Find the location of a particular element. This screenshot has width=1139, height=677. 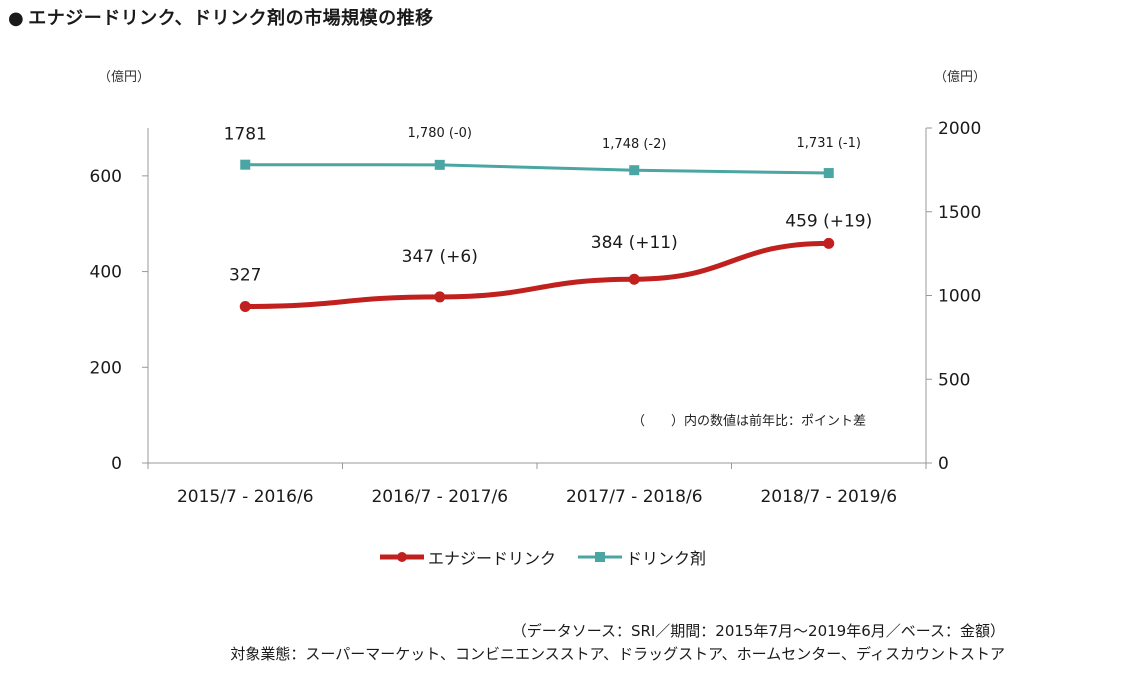

data-label-energy: 384 (+11) is located at coordinates (634, 243).